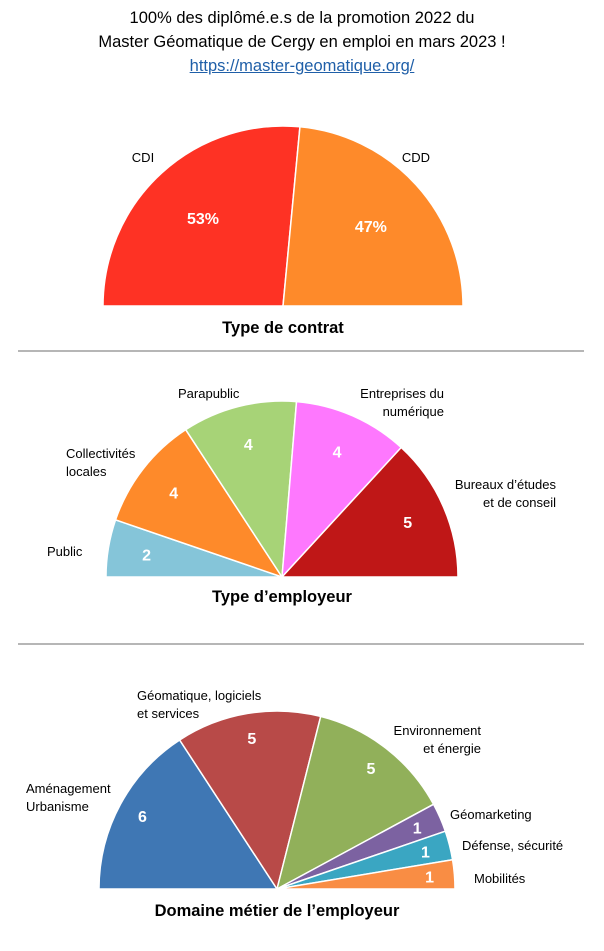  What do you see at coordinates (416, 157) in the screenshot?
I see `category-label-cdd: CDD` at bounding box center [416, 157].